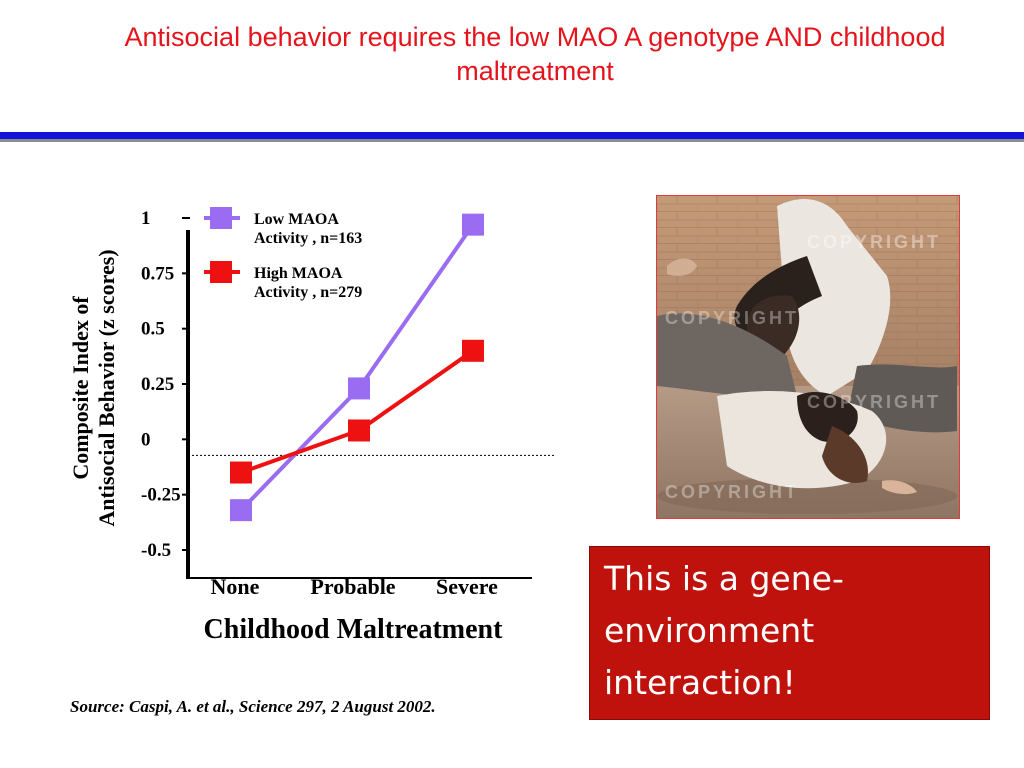 The height and width of the screenshot is (768, 1024). I want to click on y-tick-label: -0.5, so click(156, 550).